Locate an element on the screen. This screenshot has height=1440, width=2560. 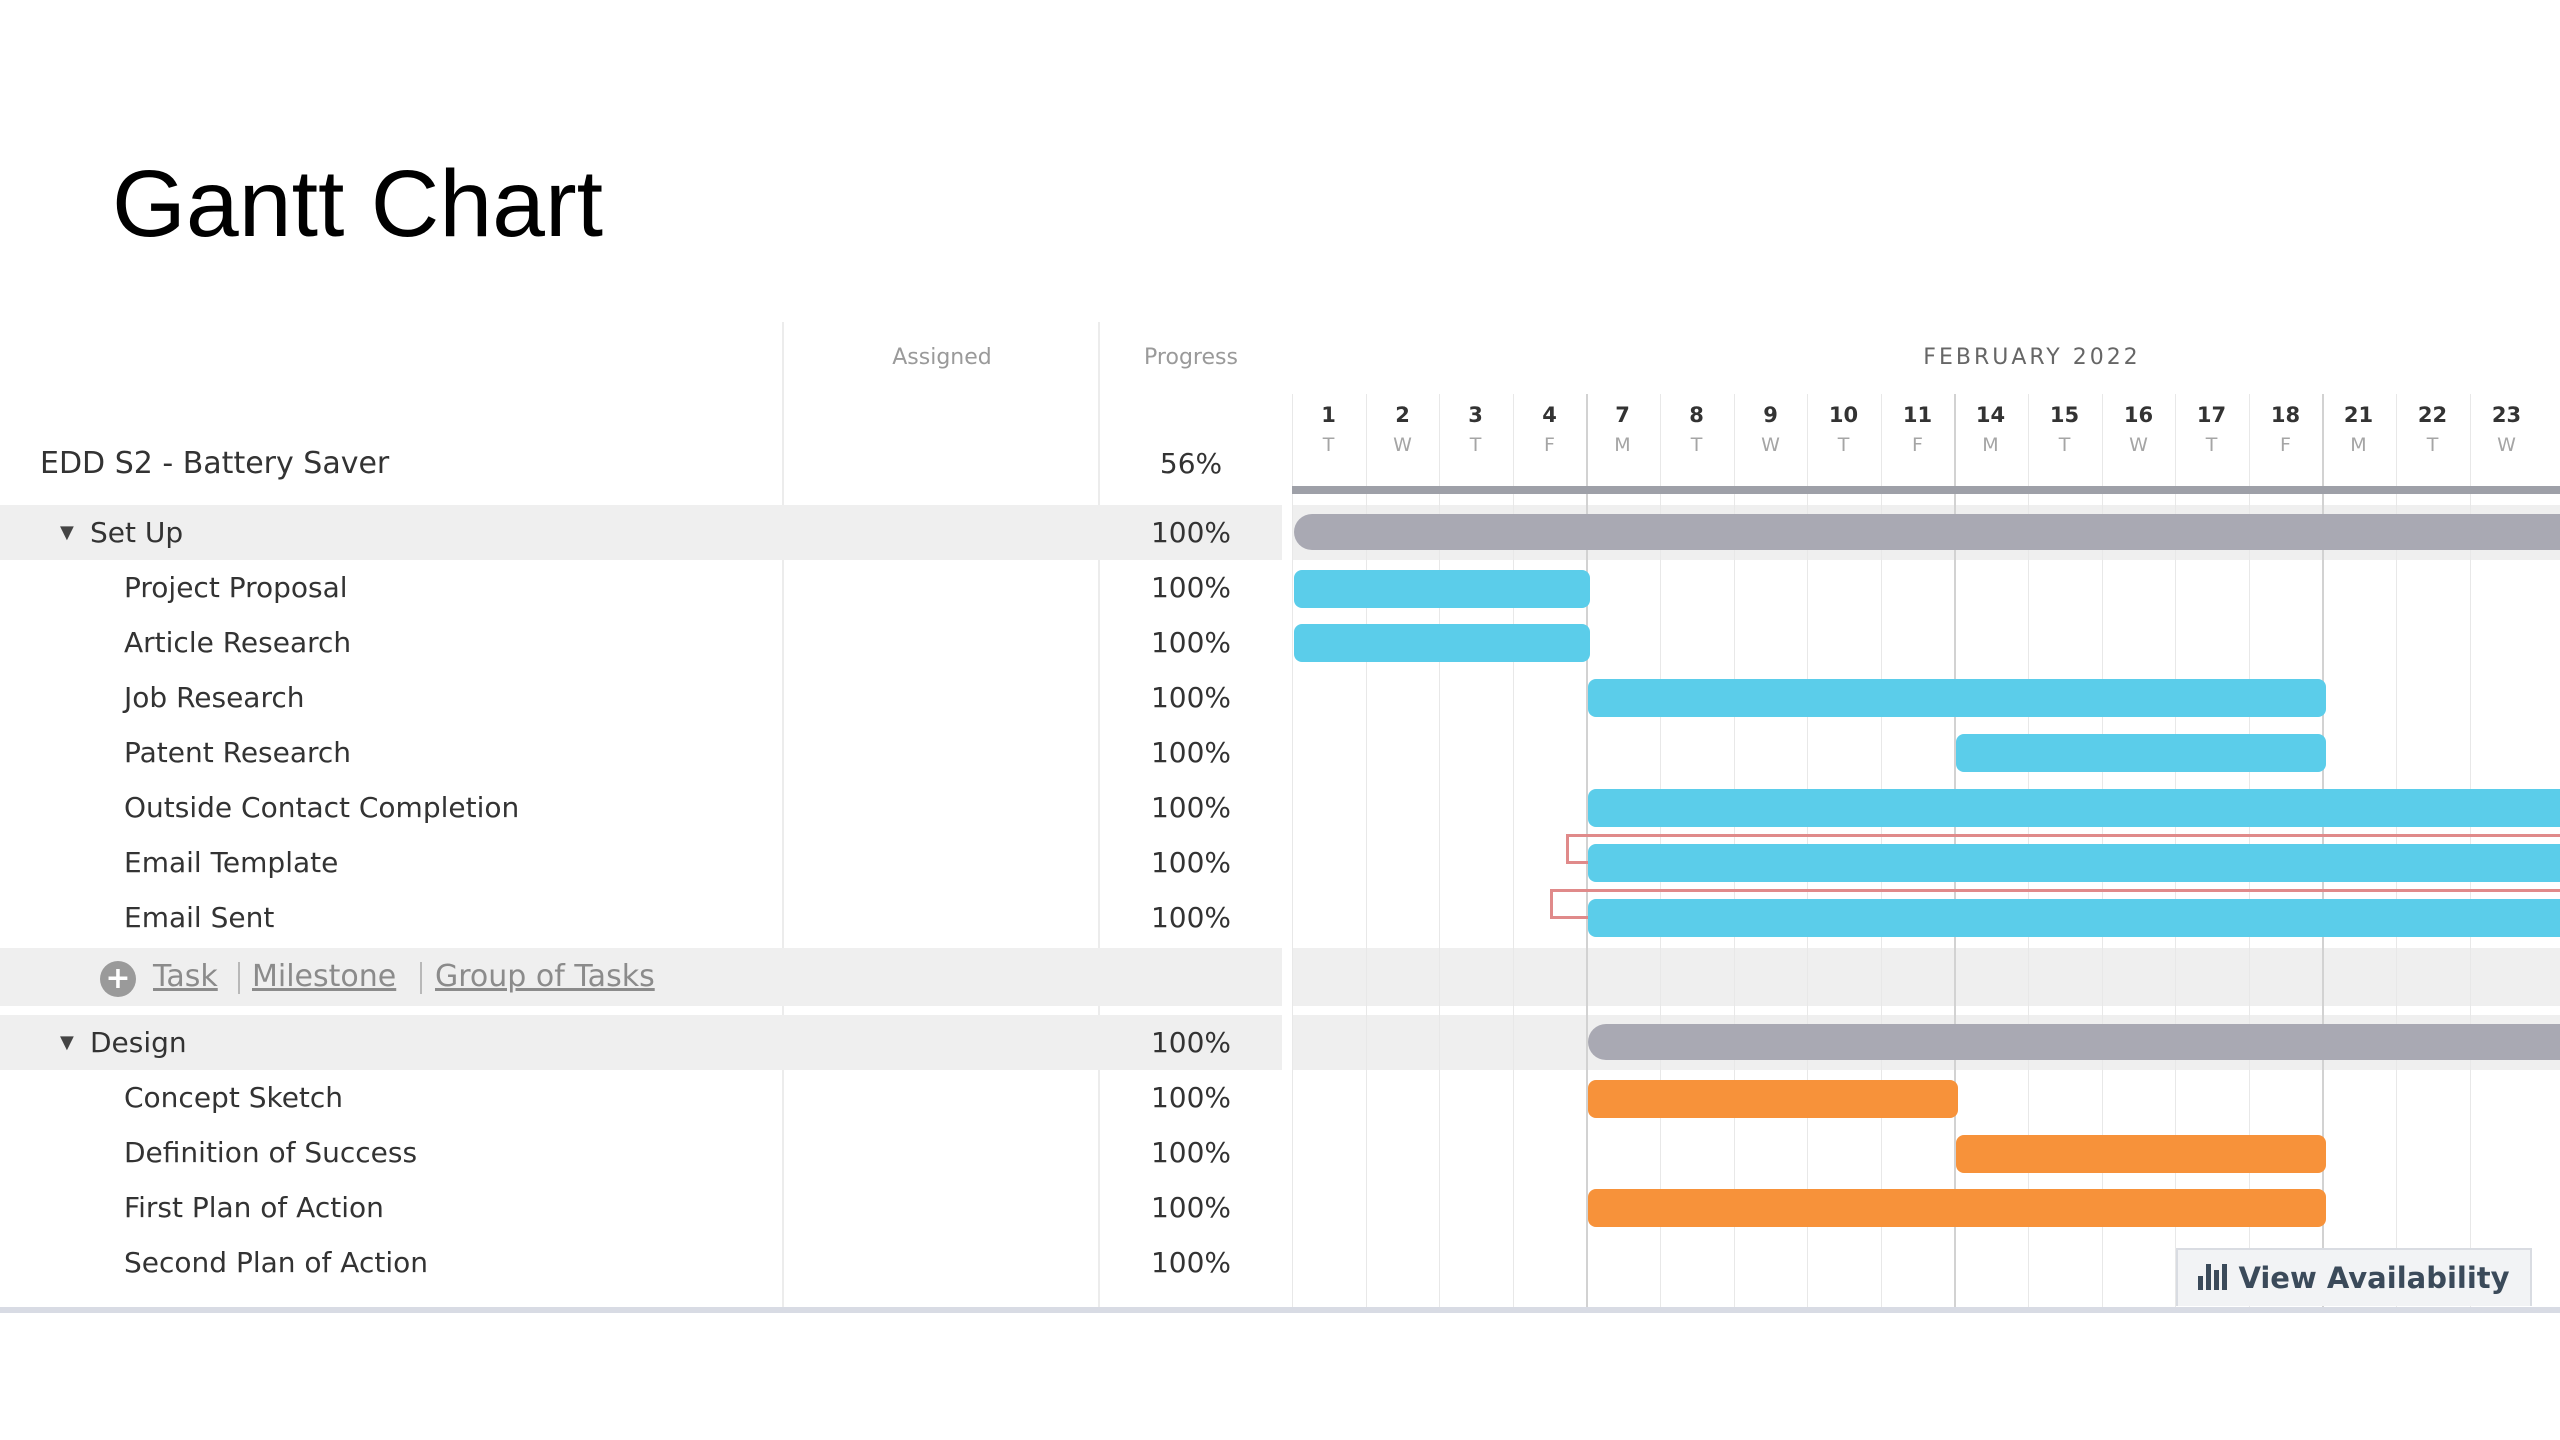
task-bar-patent-research is located at coordinates (2141, 753).